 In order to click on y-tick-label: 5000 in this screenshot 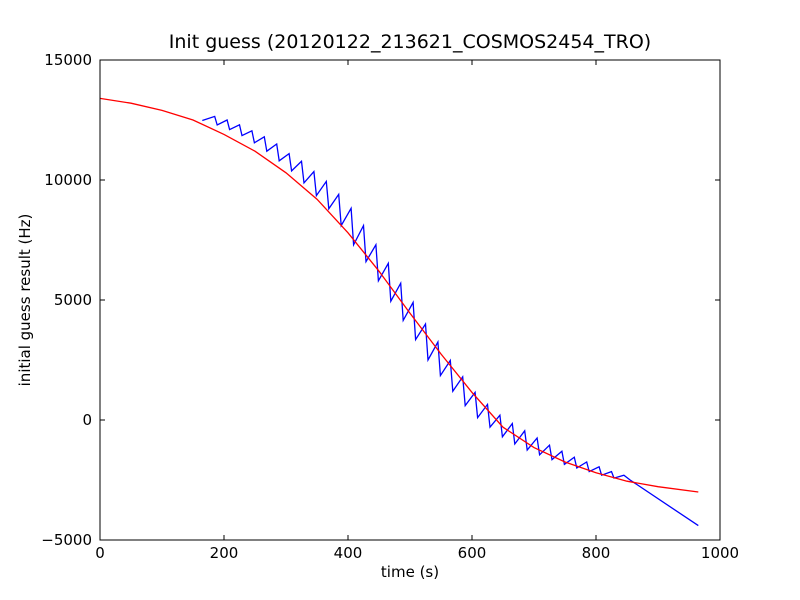, I will do `click(73, 300)`.